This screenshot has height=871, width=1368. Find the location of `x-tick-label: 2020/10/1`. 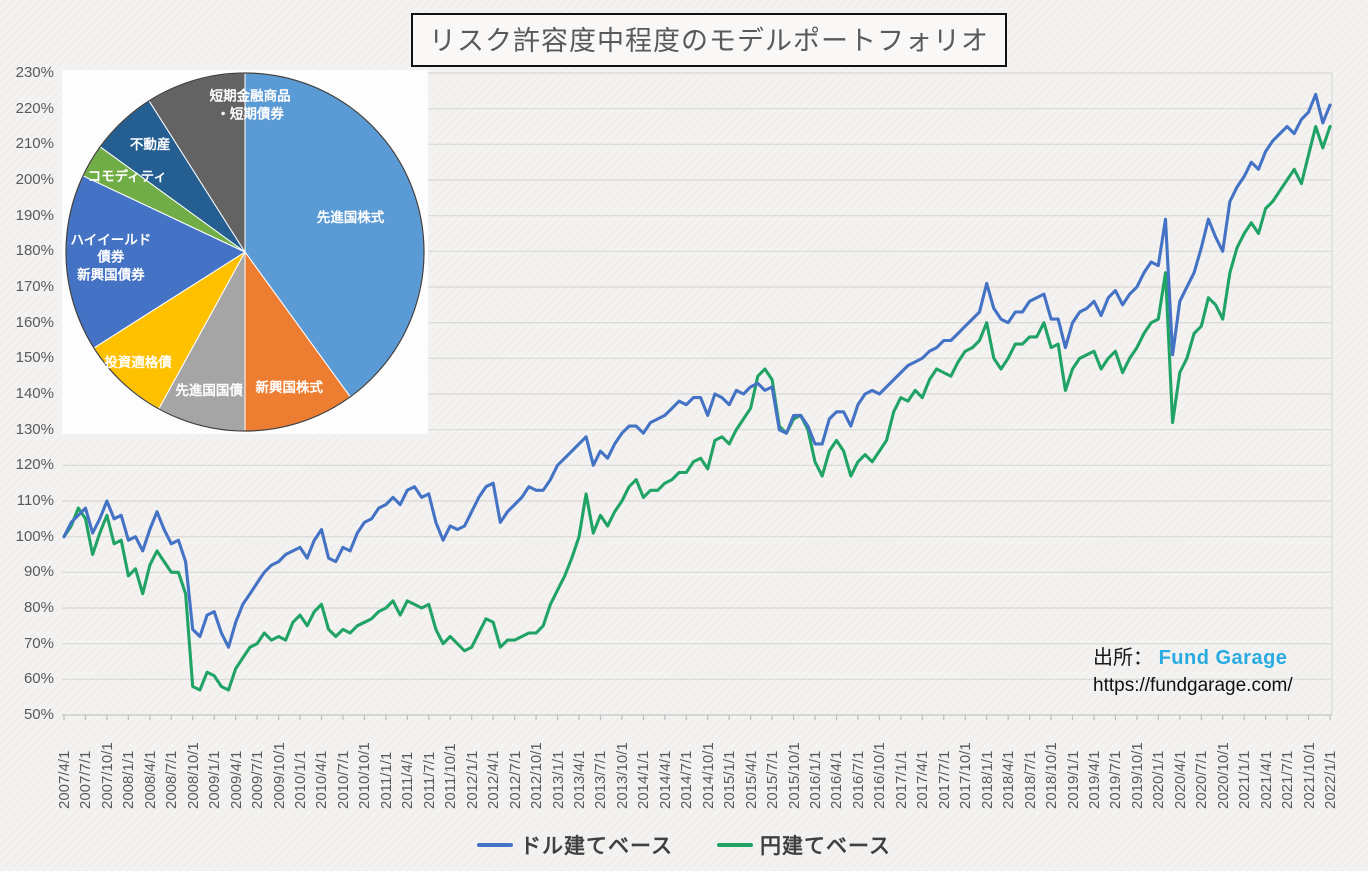

x-tick-label: 2020/10/1 is located at coordinates (1223, 775).